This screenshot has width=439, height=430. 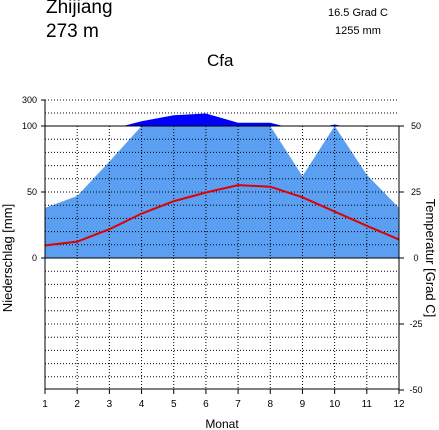 What do you see at coordinates (45, 404) in the screenshot?
I see `x-tick-label: 1` at bounding box center [45, 404].